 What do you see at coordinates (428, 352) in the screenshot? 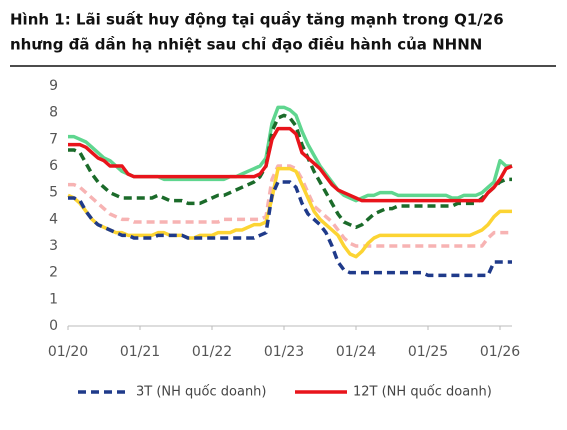
I see `x-tick-label: 01/25` at bounding box center [428, 352].